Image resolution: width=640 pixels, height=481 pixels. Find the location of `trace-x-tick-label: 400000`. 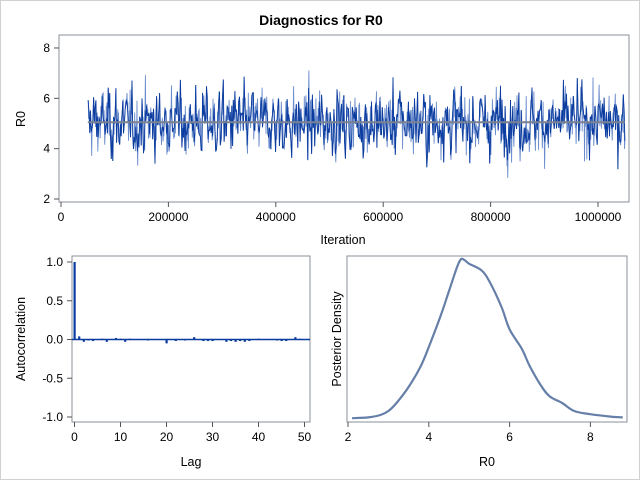

trace-x-tick-label: 400000 is located at coordinates (276, 217).